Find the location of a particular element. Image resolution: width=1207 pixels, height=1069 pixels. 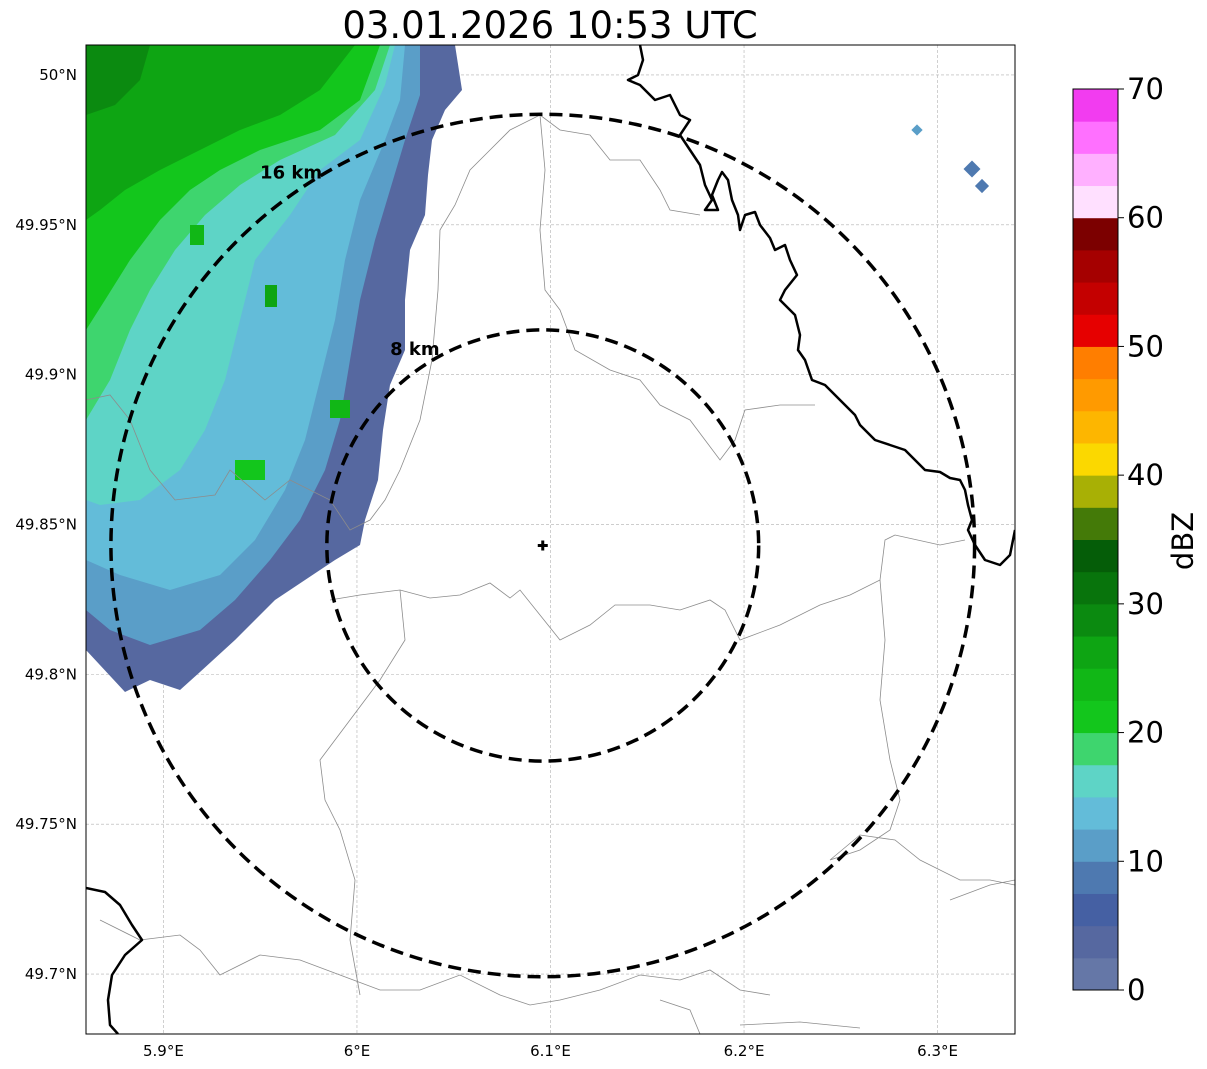

range-ring-label: 16 km is located at coordinates (291, 172).